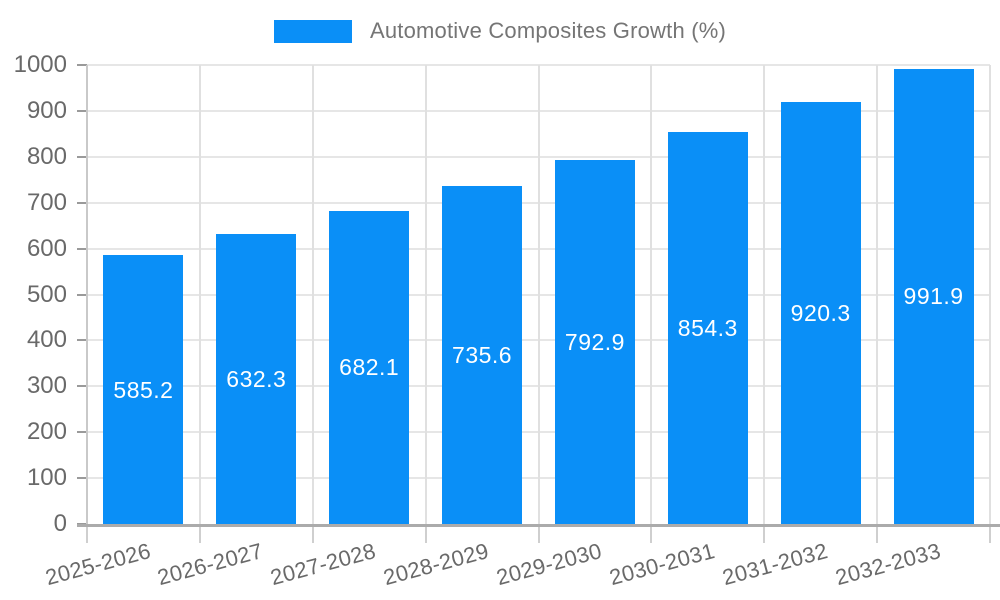 The image size is (1000, 600). I want to click on bar-value-label: 735.6, so click(482, 355).